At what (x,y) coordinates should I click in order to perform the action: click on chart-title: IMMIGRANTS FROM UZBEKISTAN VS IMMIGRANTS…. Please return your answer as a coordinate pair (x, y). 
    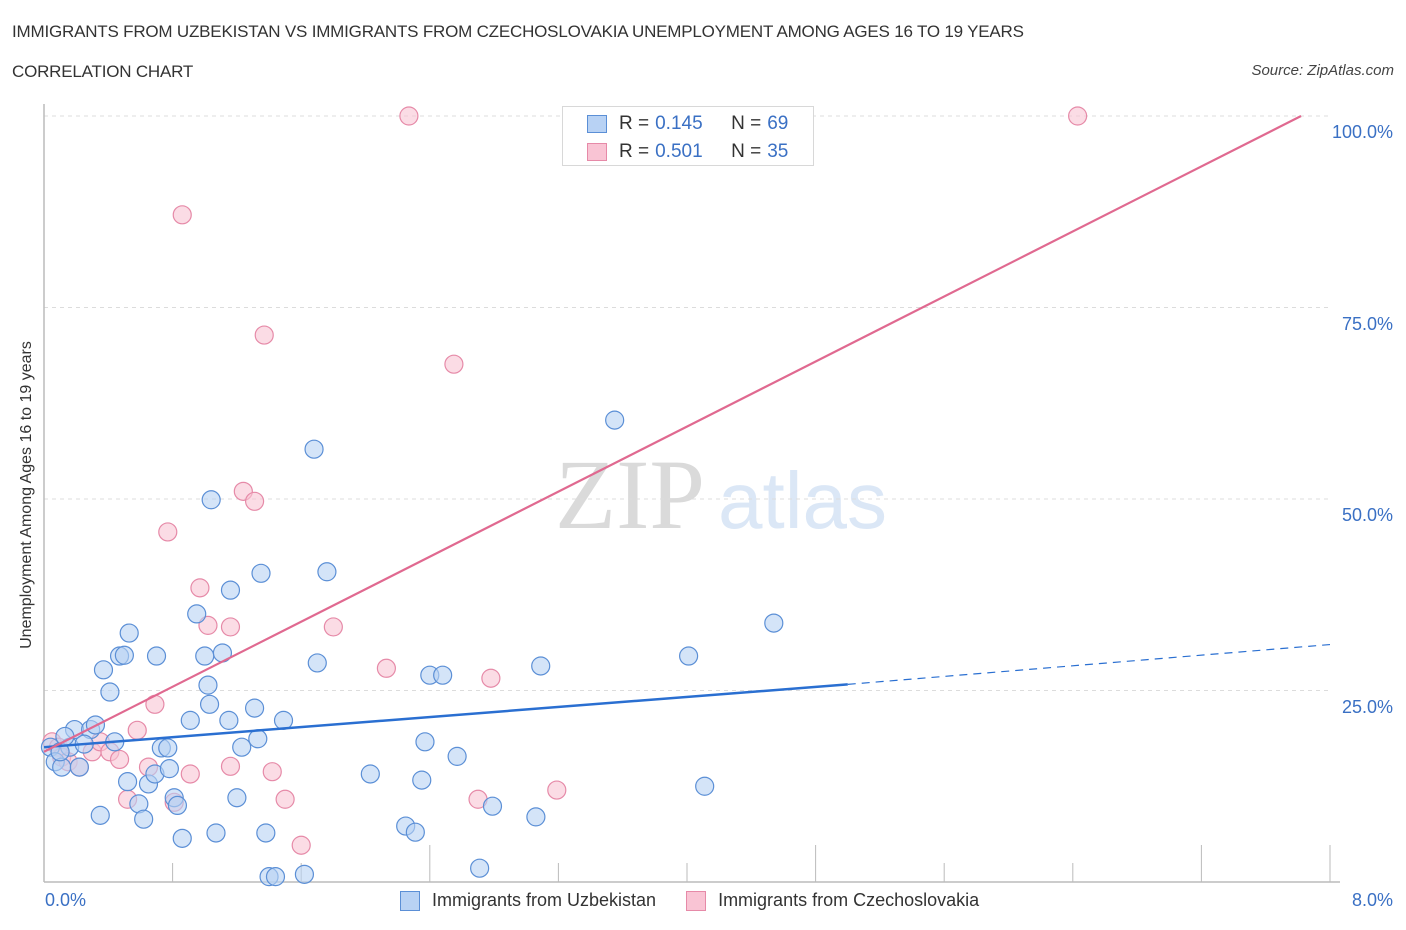
    Looking at the image, I should click on (518, 31).